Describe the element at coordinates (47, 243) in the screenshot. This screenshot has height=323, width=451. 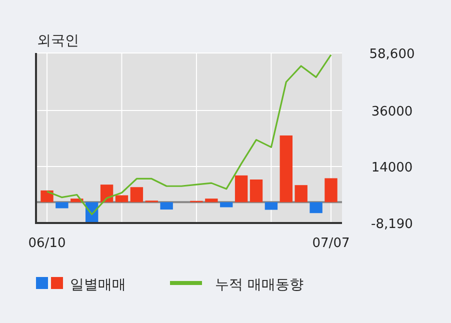
I see `x-tick-label: 06/10` at that location.